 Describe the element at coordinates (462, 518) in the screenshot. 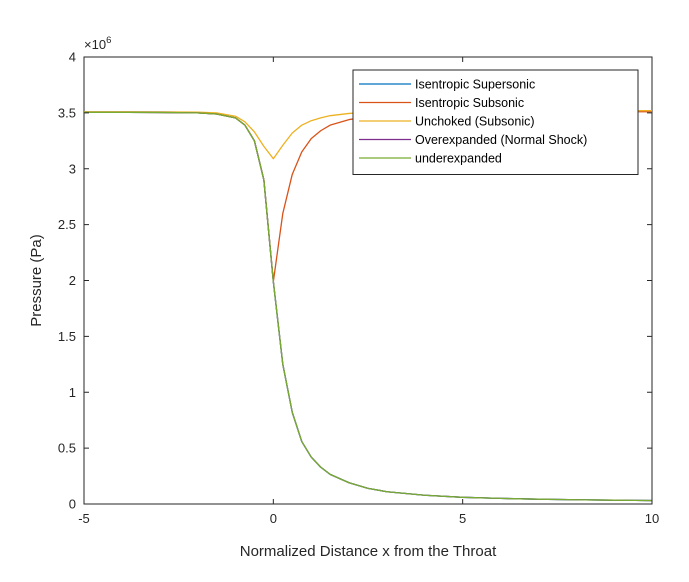

I see `x-tick-label: 5` at that location.